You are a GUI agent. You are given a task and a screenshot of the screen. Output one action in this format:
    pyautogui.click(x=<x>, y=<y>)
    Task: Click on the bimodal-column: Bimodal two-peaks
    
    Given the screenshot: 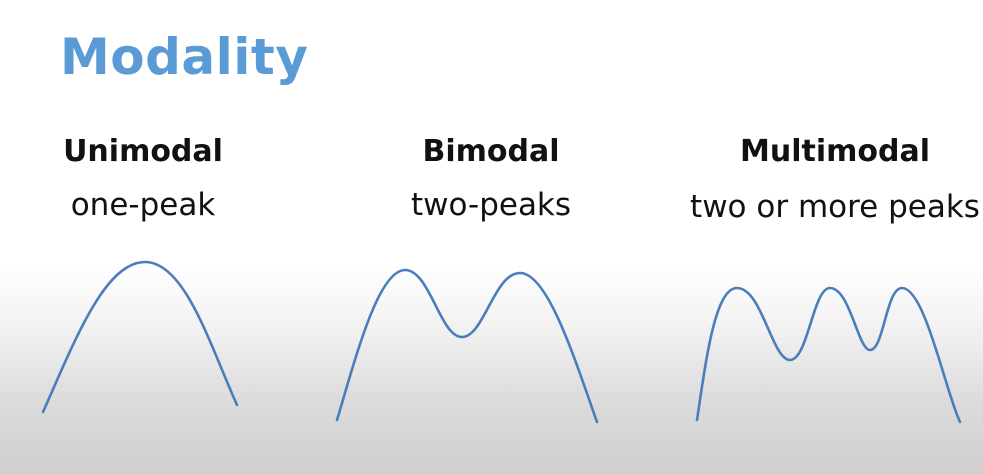 What is the action you would take?
    pyautogui.click(x=491, y=180)
    